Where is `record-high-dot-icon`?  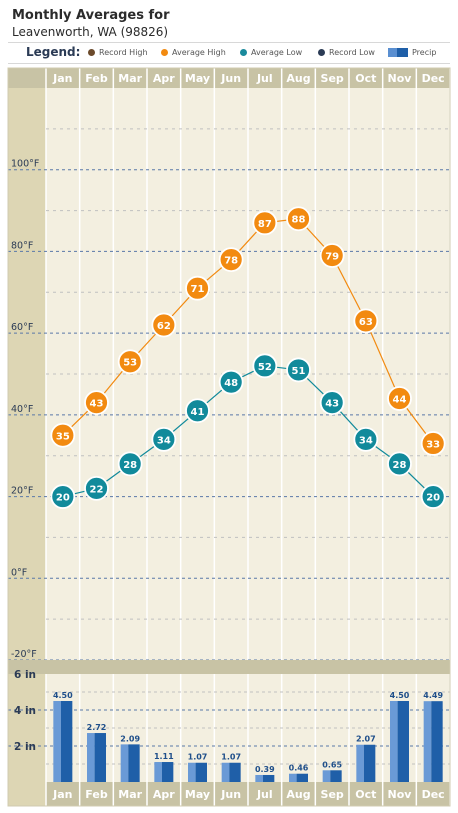 record-high-dot-icon is located at coordinates (91, 52).